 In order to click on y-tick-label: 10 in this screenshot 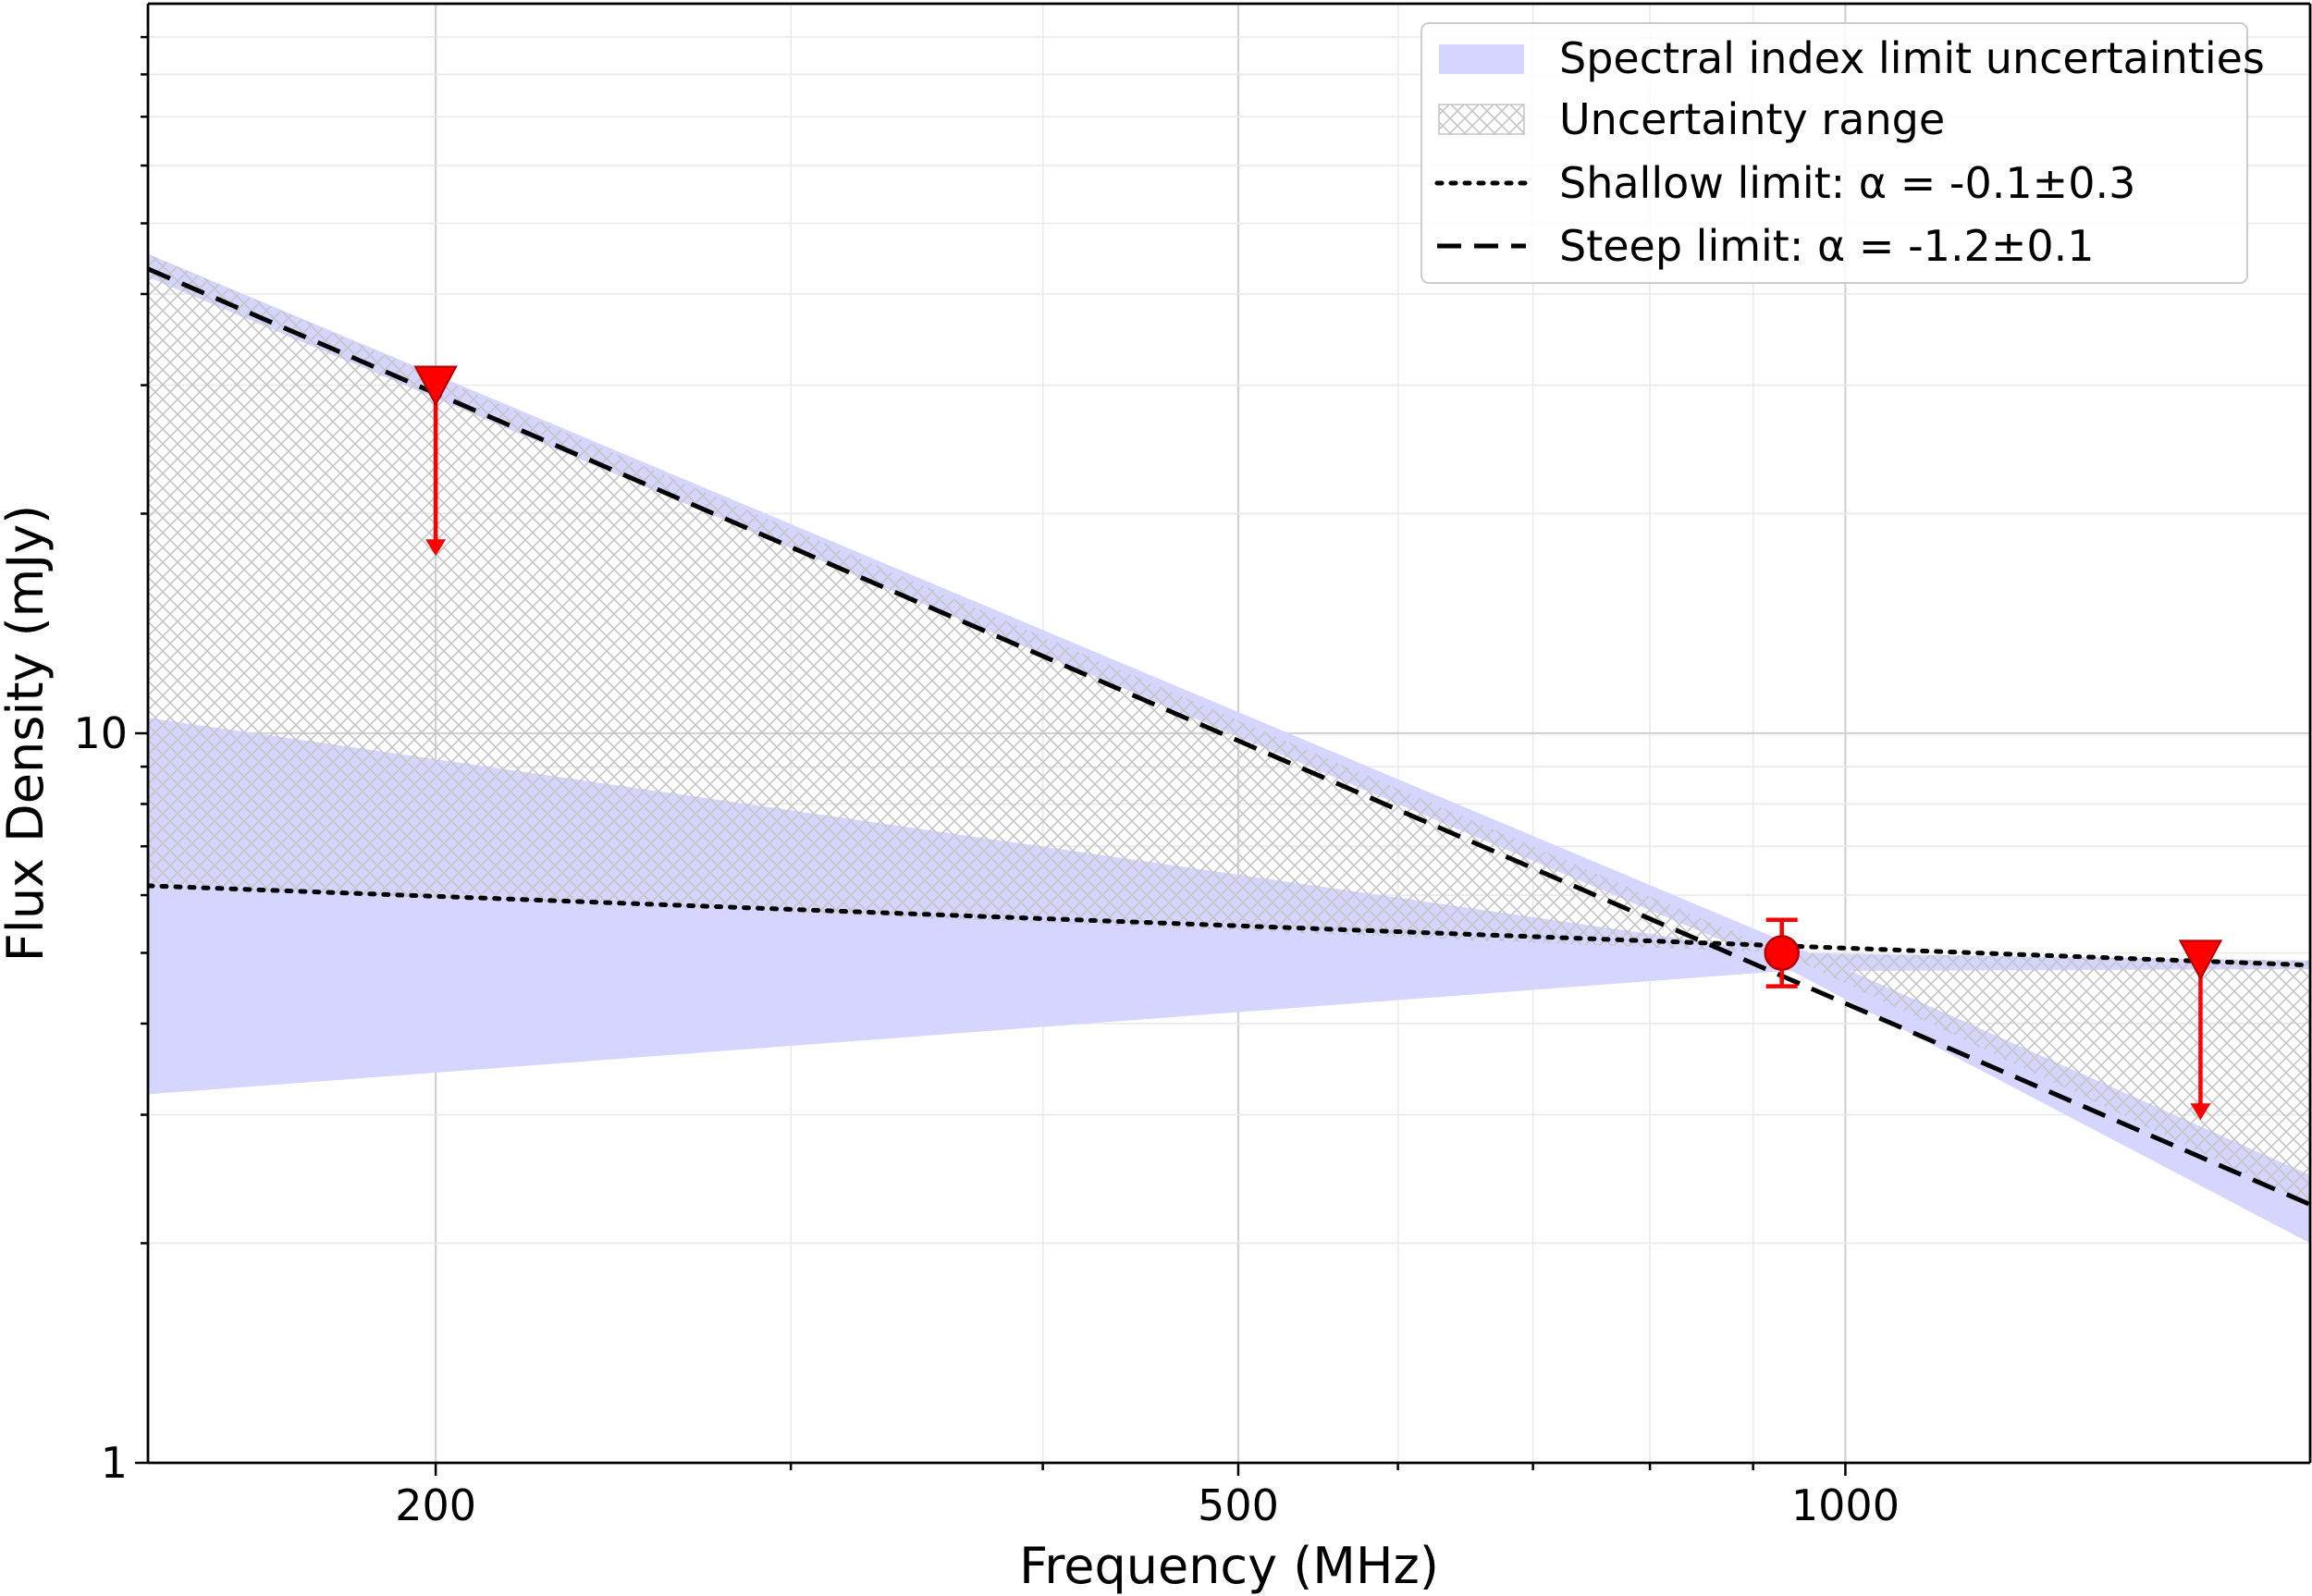, I will do `click(100, 733)`.